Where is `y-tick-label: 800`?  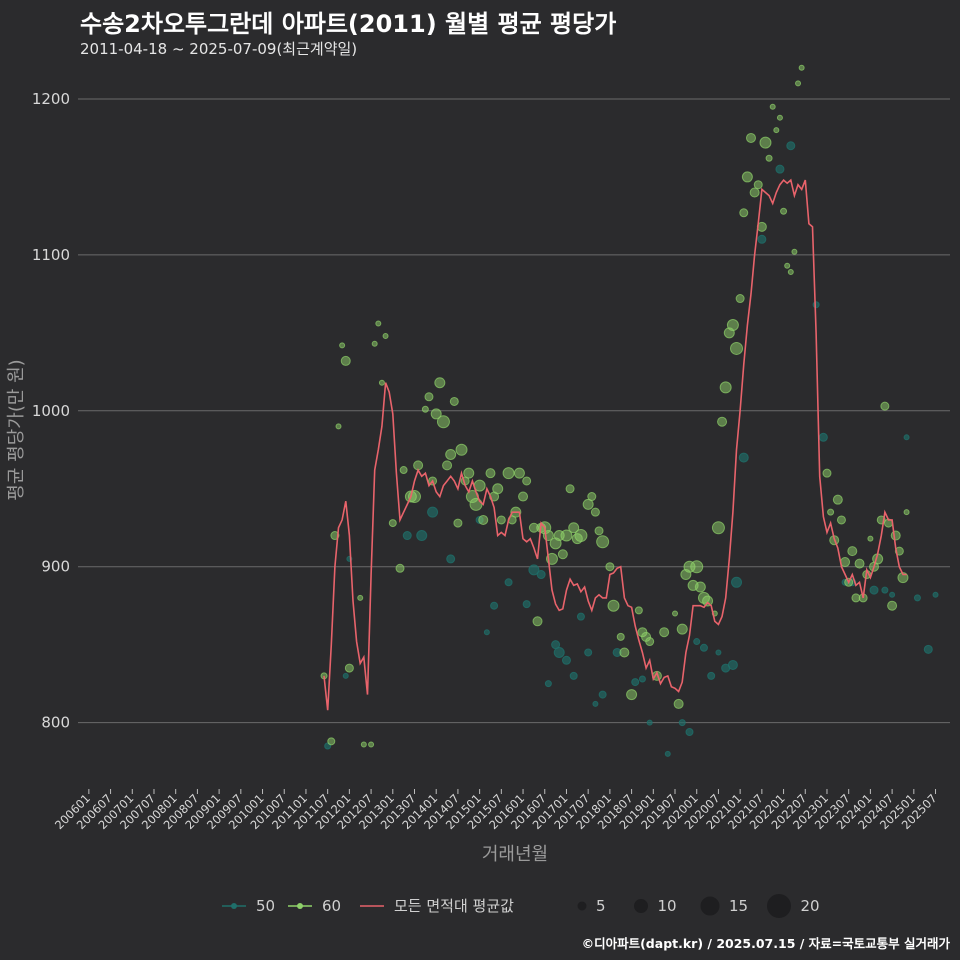
y-tick-label: 800 is located at coordinates (55, 723).